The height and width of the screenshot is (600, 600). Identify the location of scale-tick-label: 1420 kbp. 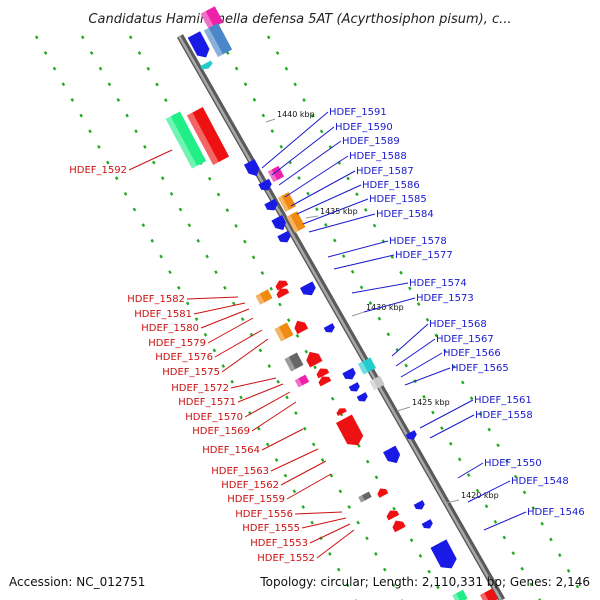
(480, 495).